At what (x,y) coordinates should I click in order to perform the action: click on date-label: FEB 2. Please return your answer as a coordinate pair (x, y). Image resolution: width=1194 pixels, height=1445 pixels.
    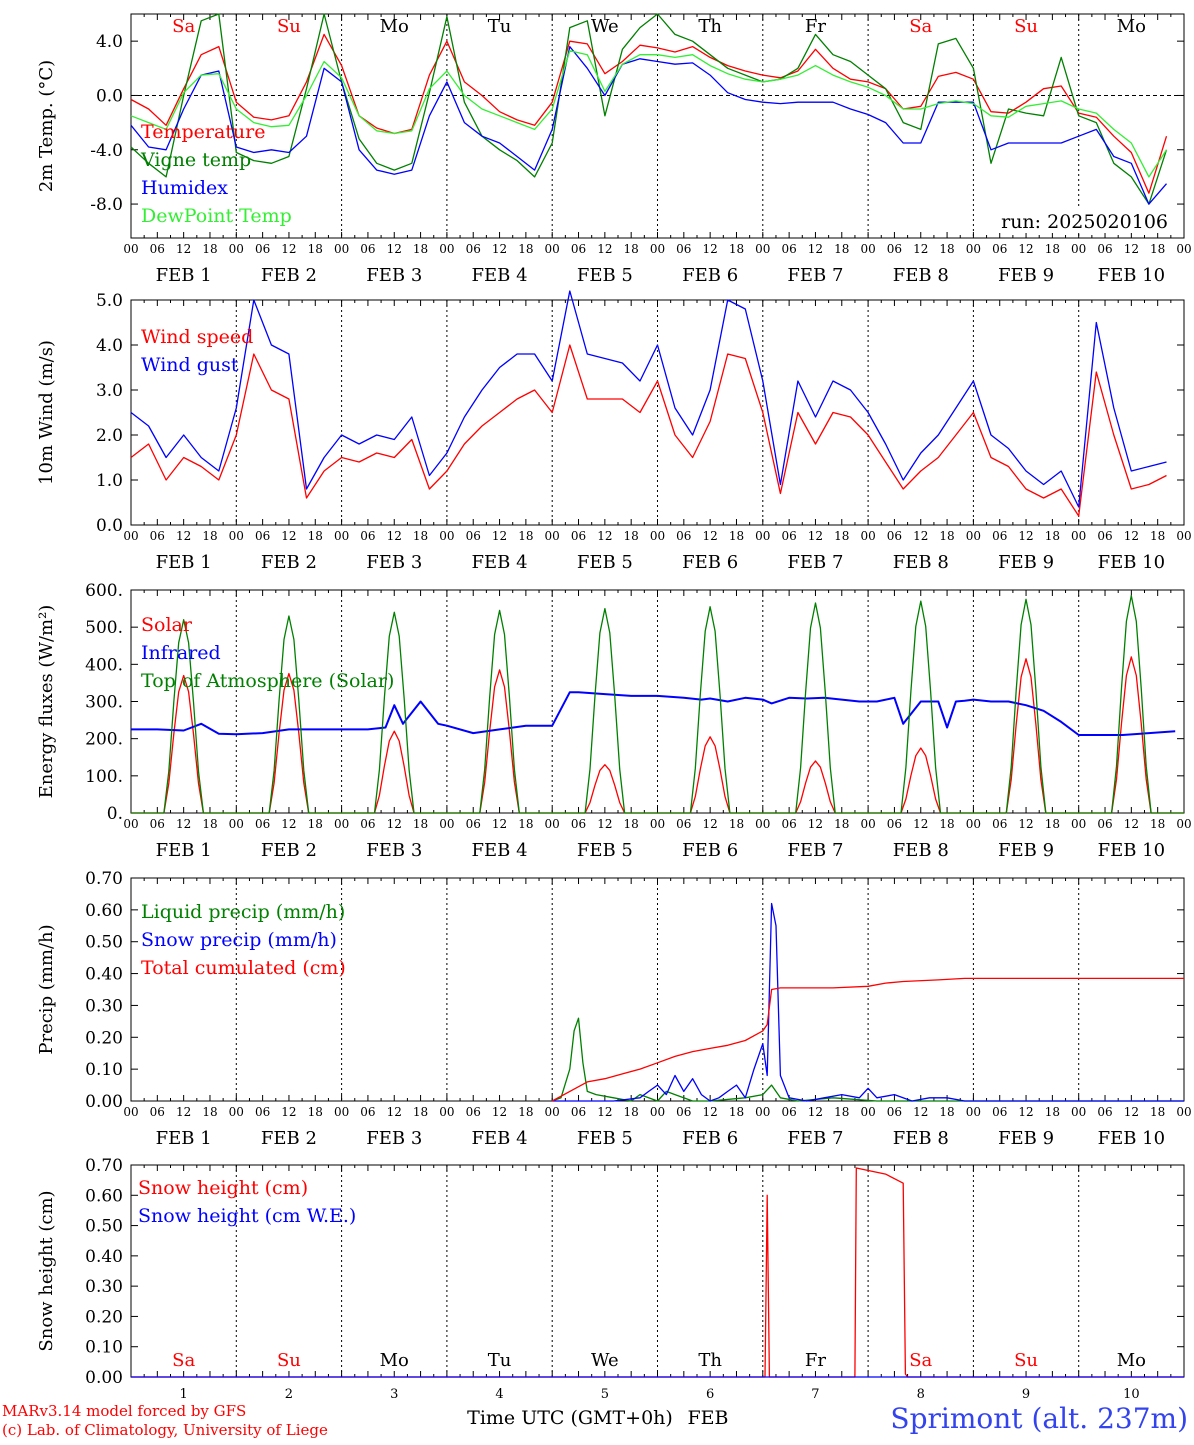
    Looking at the image, I should click on (289, 1138).